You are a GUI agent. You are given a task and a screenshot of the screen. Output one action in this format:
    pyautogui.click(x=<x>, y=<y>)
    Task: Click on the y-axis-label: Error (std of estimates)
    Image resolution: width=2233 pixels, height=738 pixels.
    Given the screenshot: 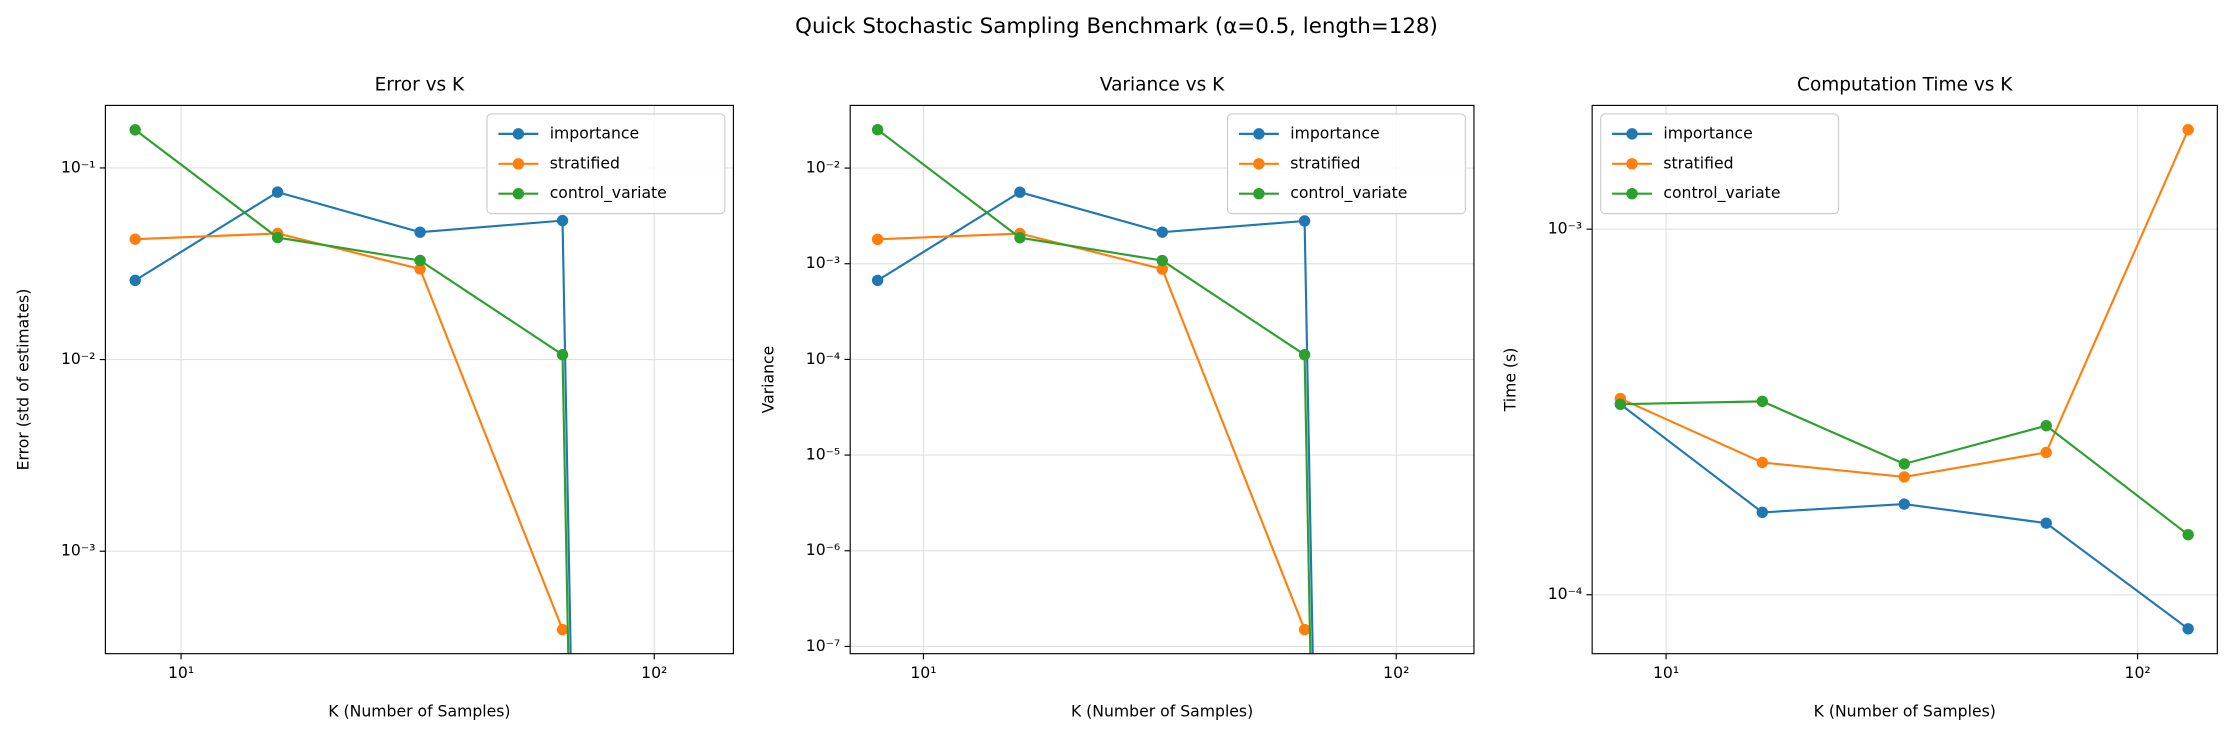 What is the action you would take?
    pyautogui.click(x=23, y=380)
    